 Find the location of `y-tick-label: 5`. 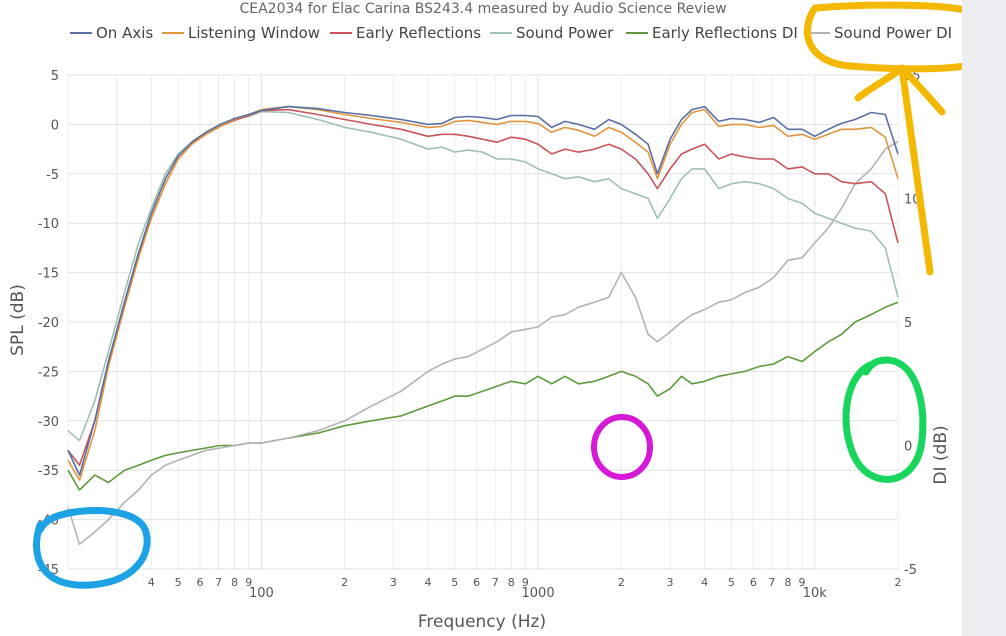

y-tick-label: 5 is located at coordinates (55, 76).